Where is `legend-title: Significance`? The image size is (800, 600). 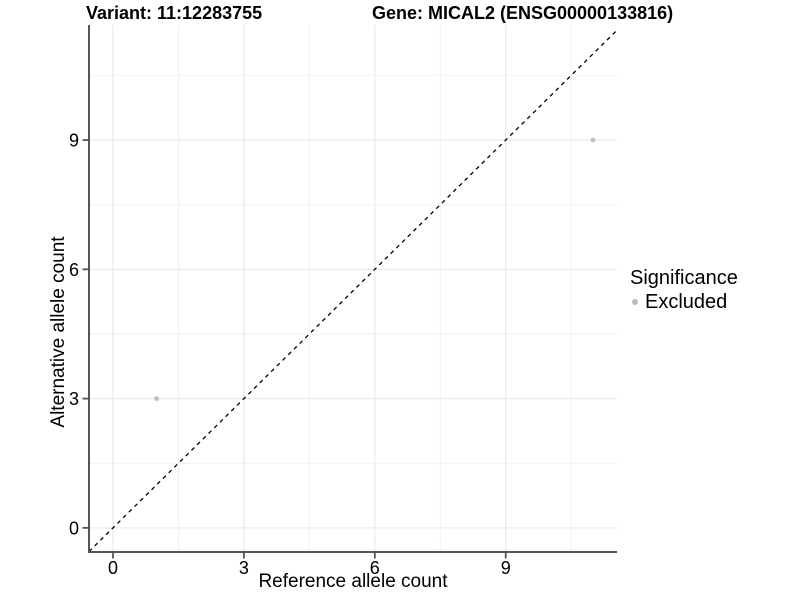 legend-title: Significance is located at coordinates (684, 278).